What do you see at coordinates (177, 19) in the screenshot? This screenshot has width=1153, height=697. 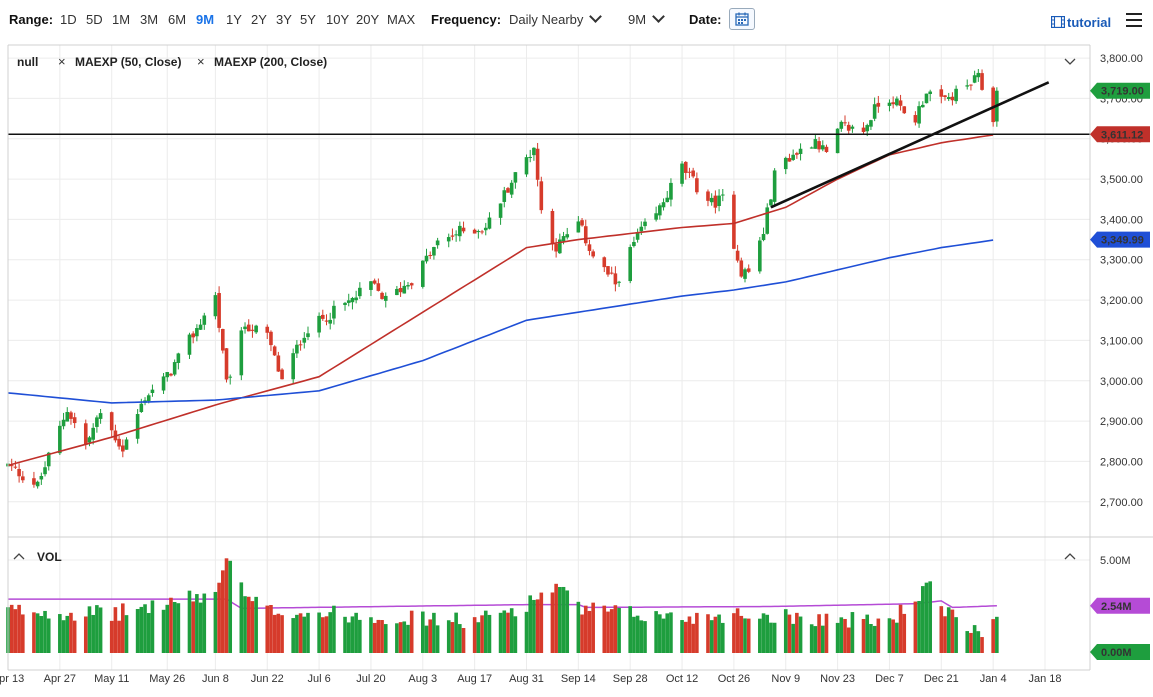 I see `range-6m: 6M` at bounding box center [177, 19].